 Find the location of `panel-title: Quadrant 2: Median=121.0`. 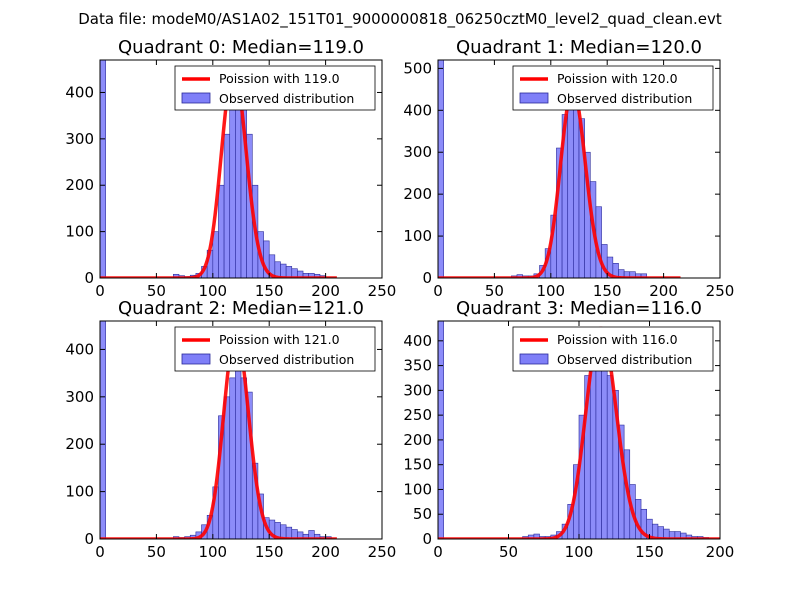

panel-title: Quadrant 2: Median=121.0 is located at coordinates (241, 308).